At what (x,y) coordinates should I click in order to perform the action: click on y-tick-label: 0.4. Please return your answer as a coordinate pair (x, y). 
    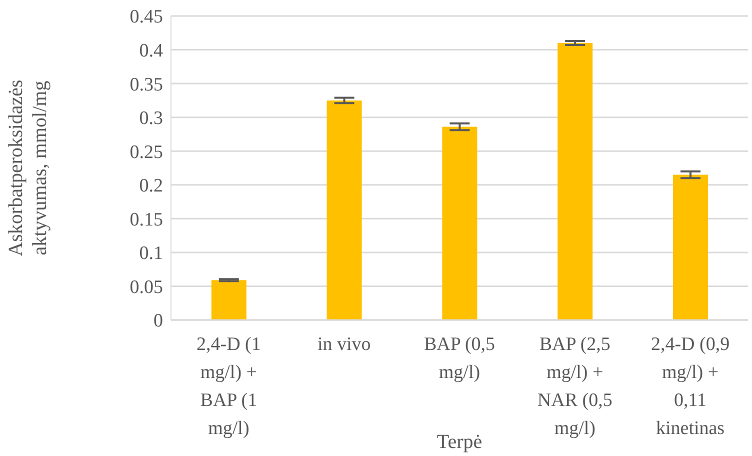
    Looking at the image, I should click on (151, 51).